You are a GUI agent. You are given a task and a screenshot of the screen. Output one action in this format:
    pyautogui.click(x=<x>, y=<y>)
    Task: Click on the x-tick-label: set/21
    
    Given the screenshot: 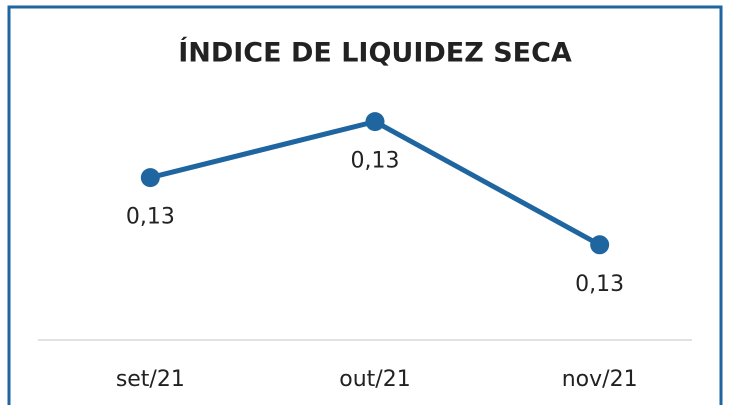 What is the action you would take?
    pyautogui.click(x=150, y=379)
    